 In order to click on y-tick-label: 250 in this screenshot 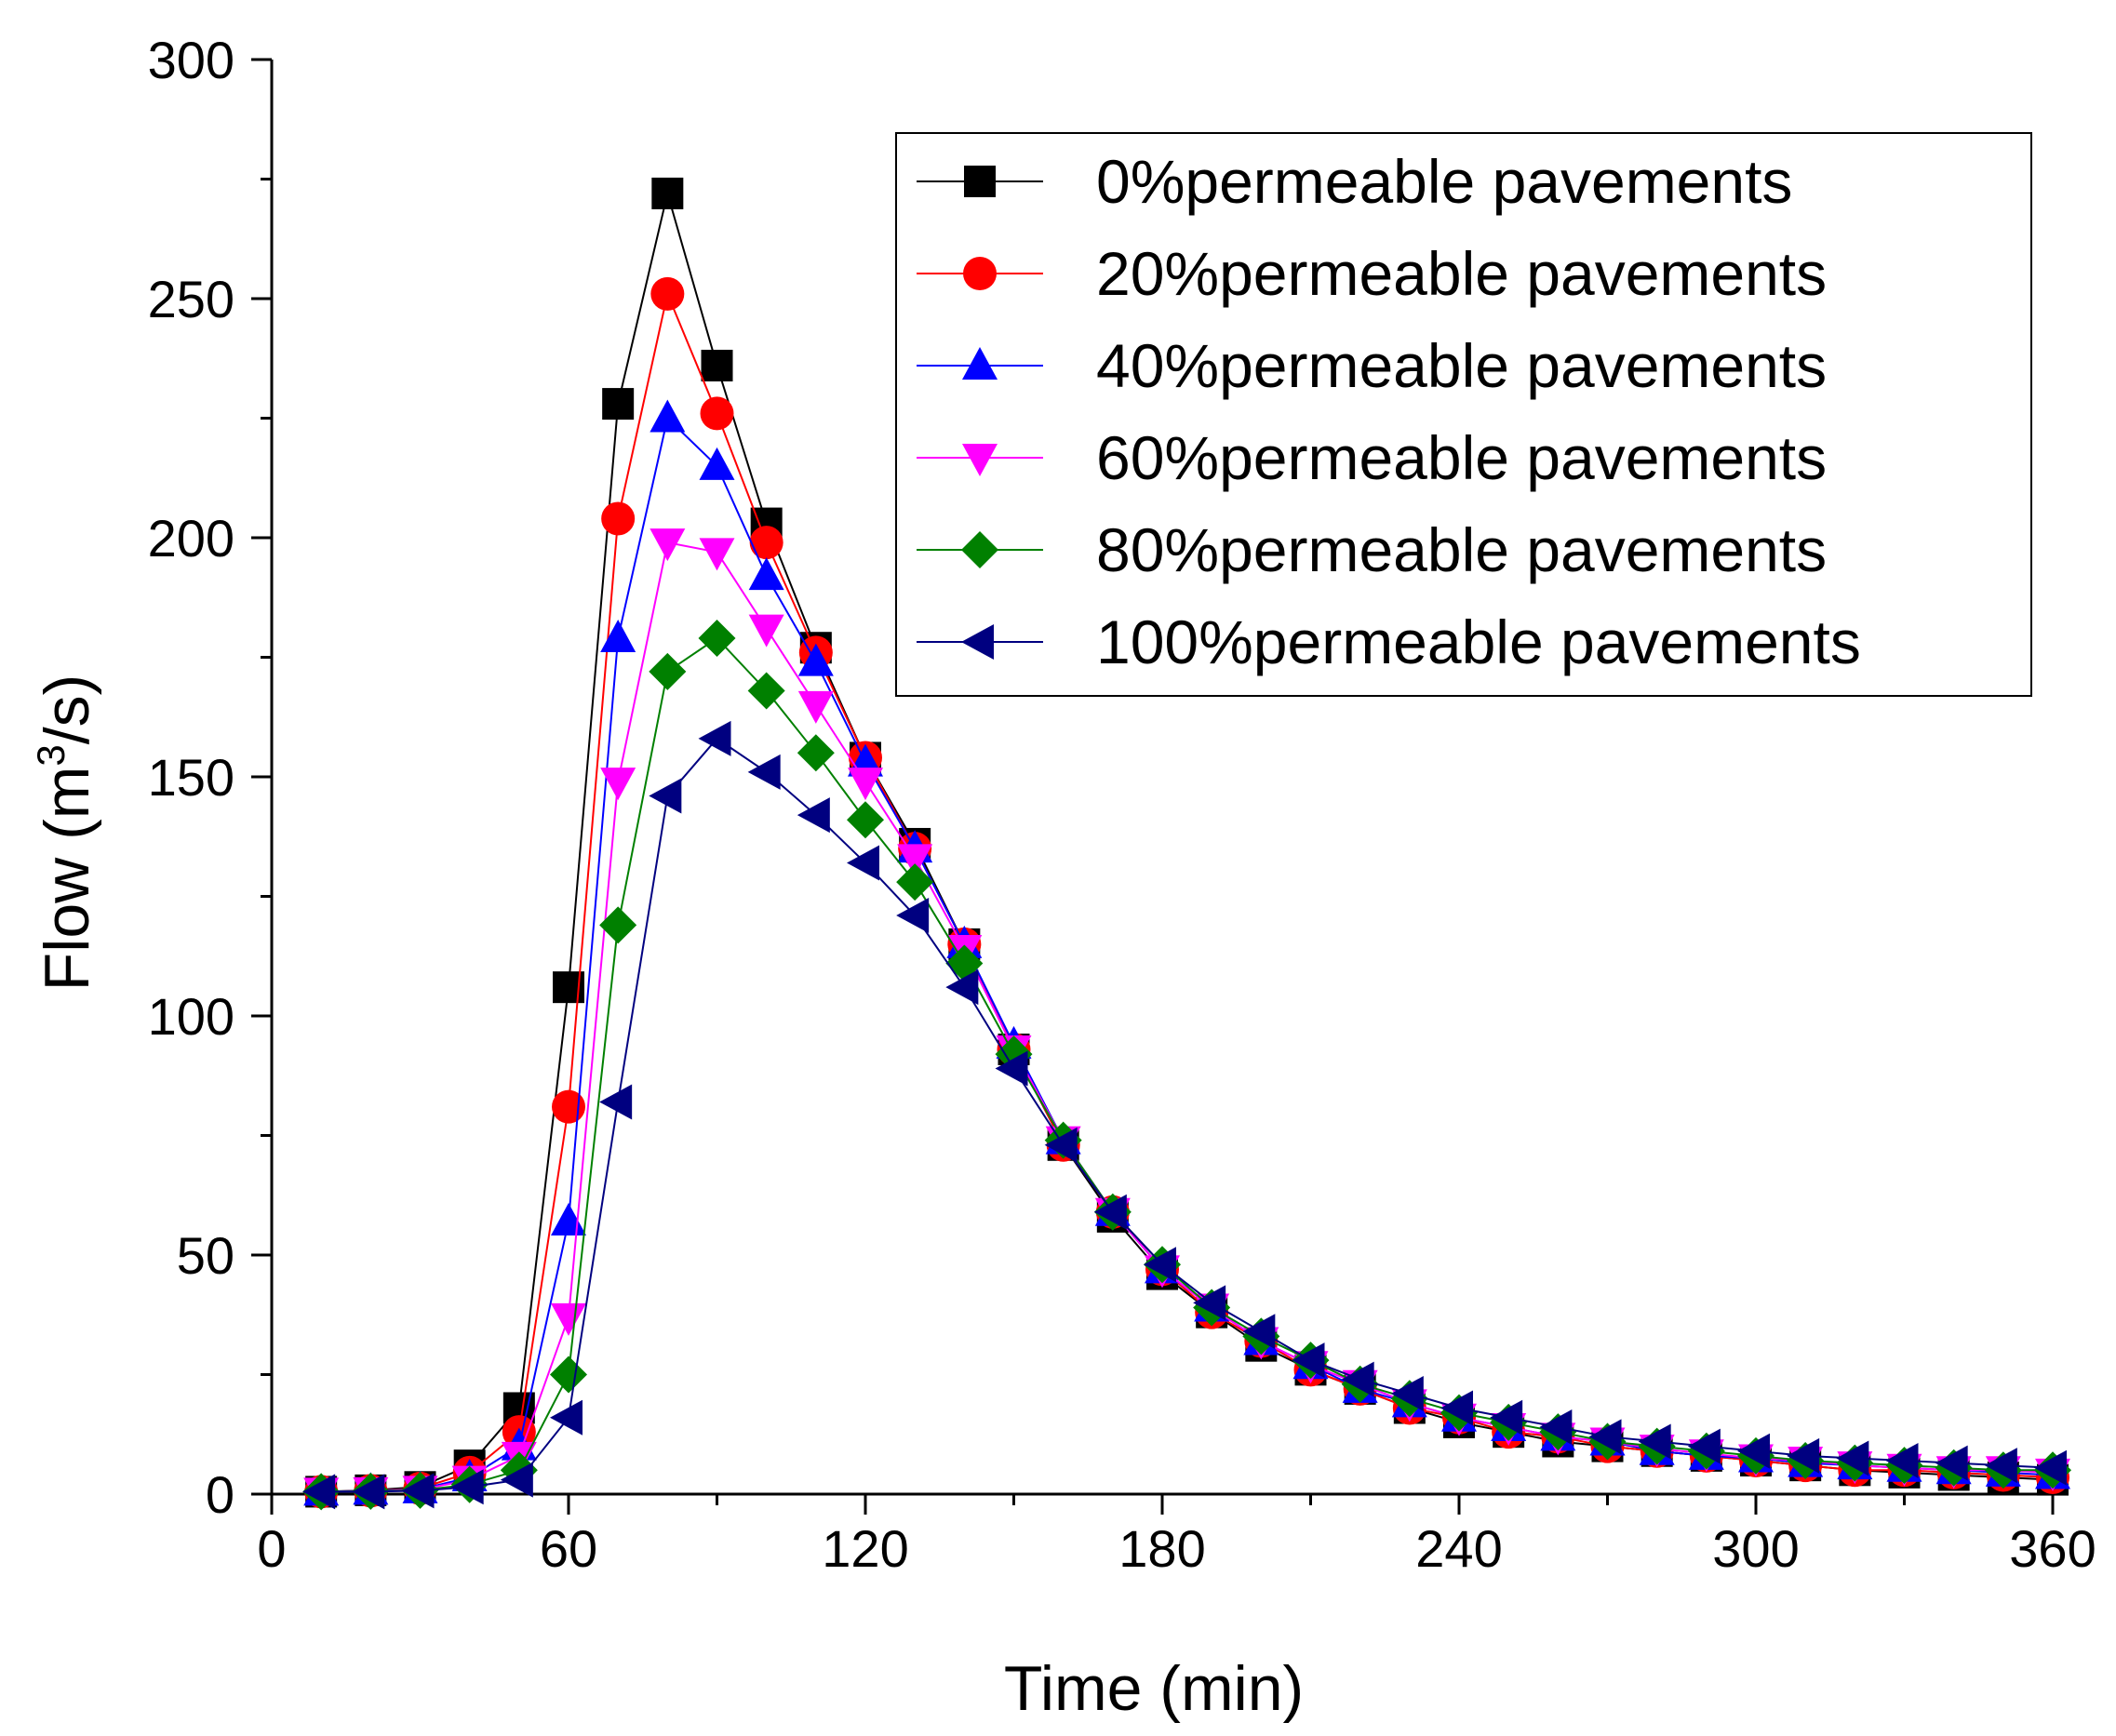, I will do `click(191, 299)`.